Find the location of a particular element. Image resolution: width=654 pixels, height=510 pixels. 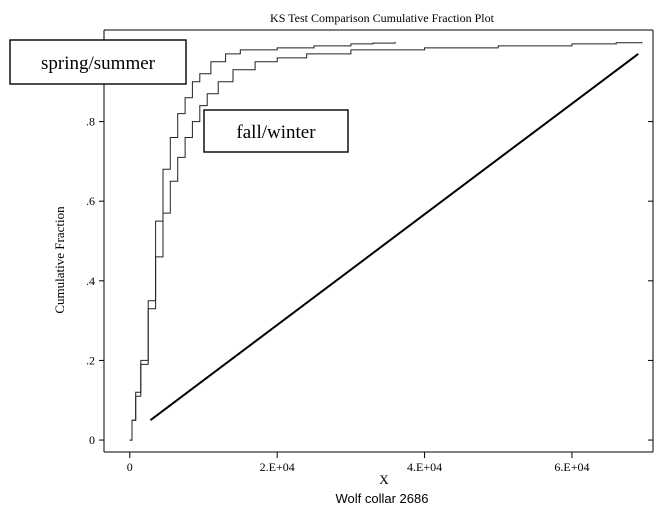

annotation-spring-summer: spring/summer is located at coordinates (98, 62).